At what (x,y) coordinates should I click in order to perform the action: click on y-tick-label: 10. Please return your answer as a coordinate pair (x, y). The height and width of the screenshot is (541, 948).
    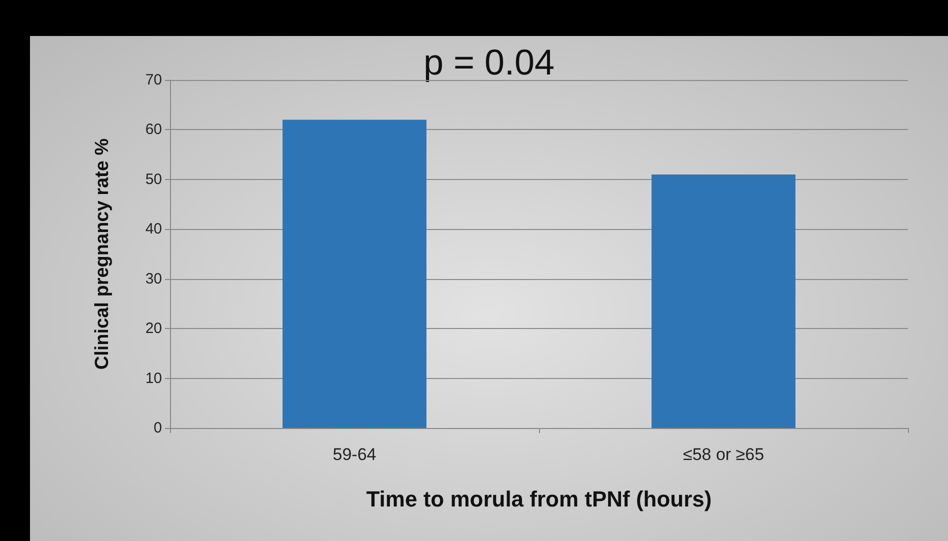
    Looking at the image, I should click on (153, 378).